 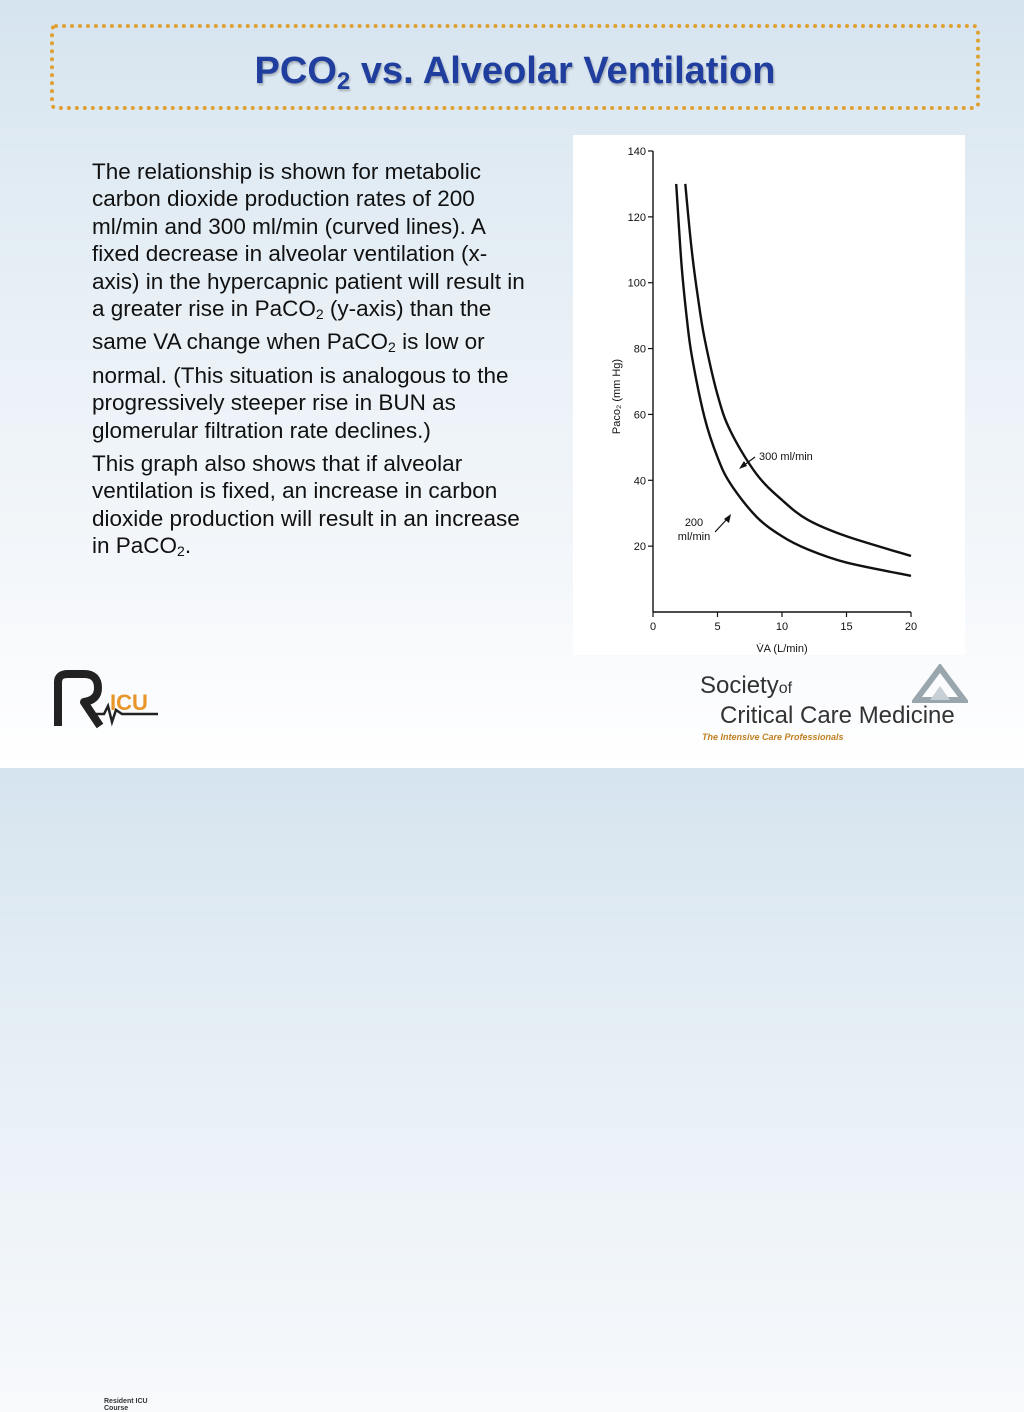 I want to click on y-tick-label-140: 140, so click(x=637, y=152).